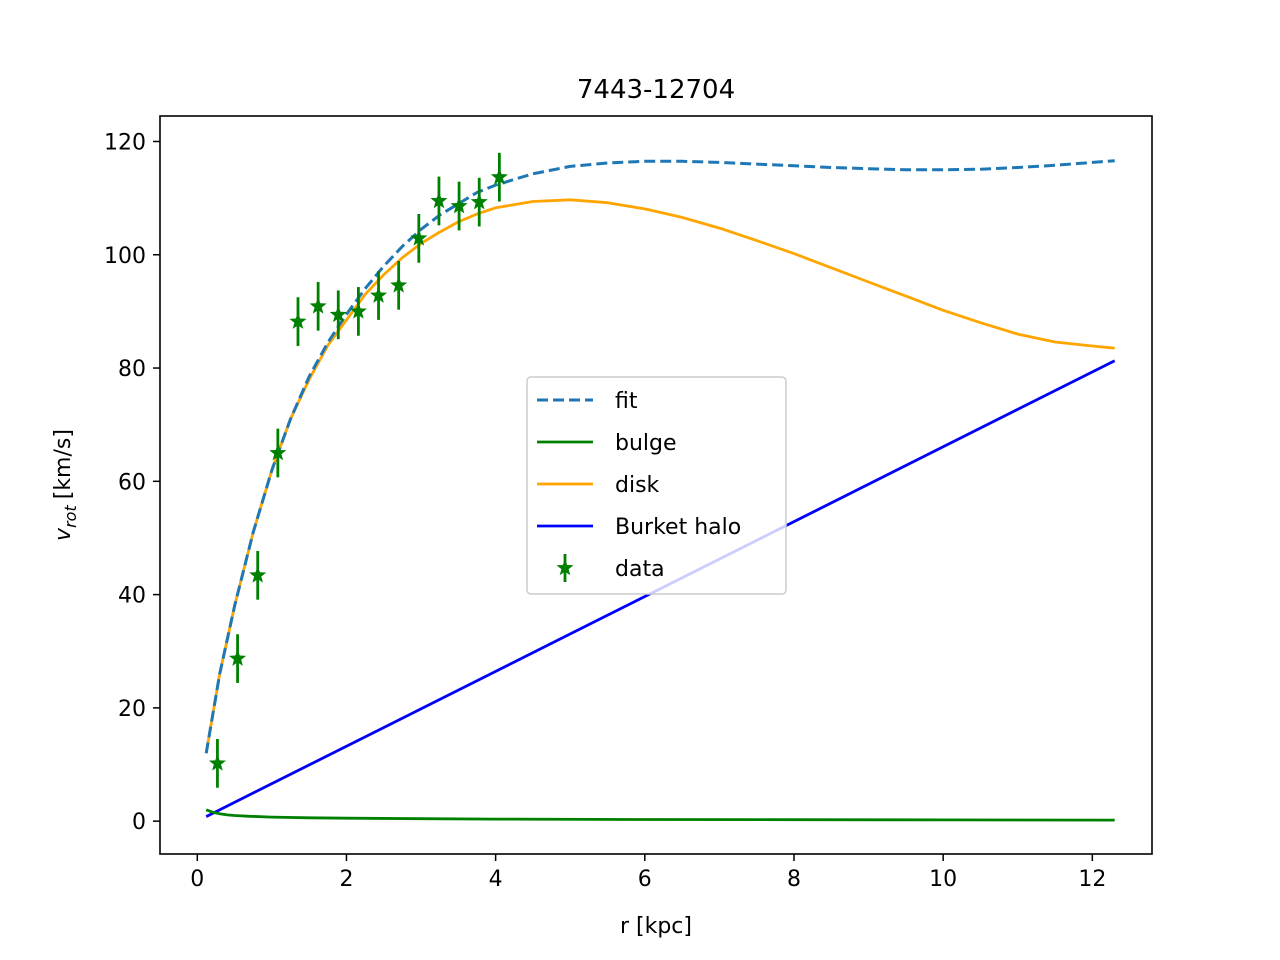 This screenshot has height=960, width=1280. Describe the element at coordinates (70, 516) in the screenshot. I see `y-axis-label-sub: rot` at that location.